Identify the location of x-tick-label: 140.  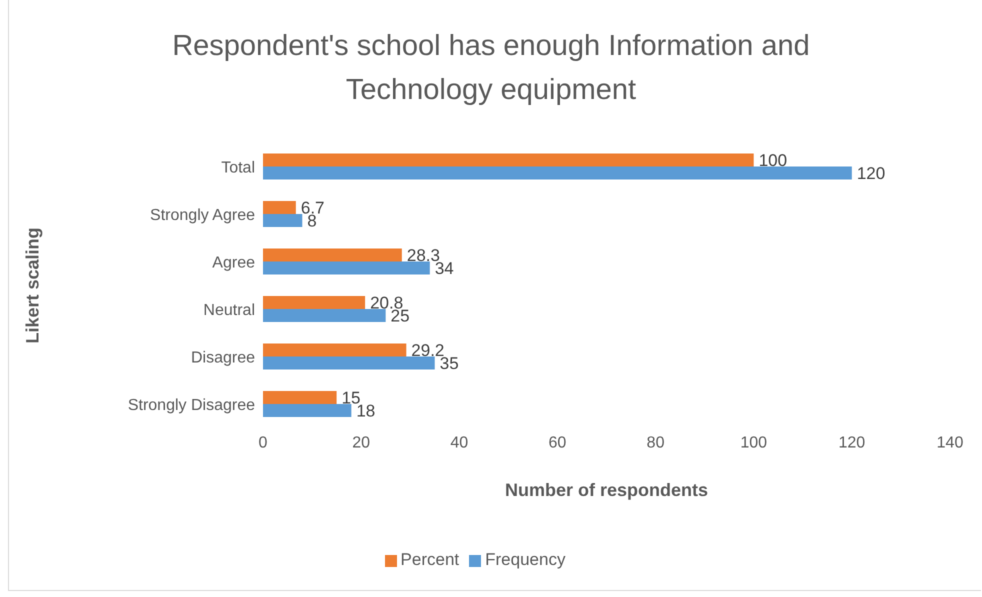
(950, 443).